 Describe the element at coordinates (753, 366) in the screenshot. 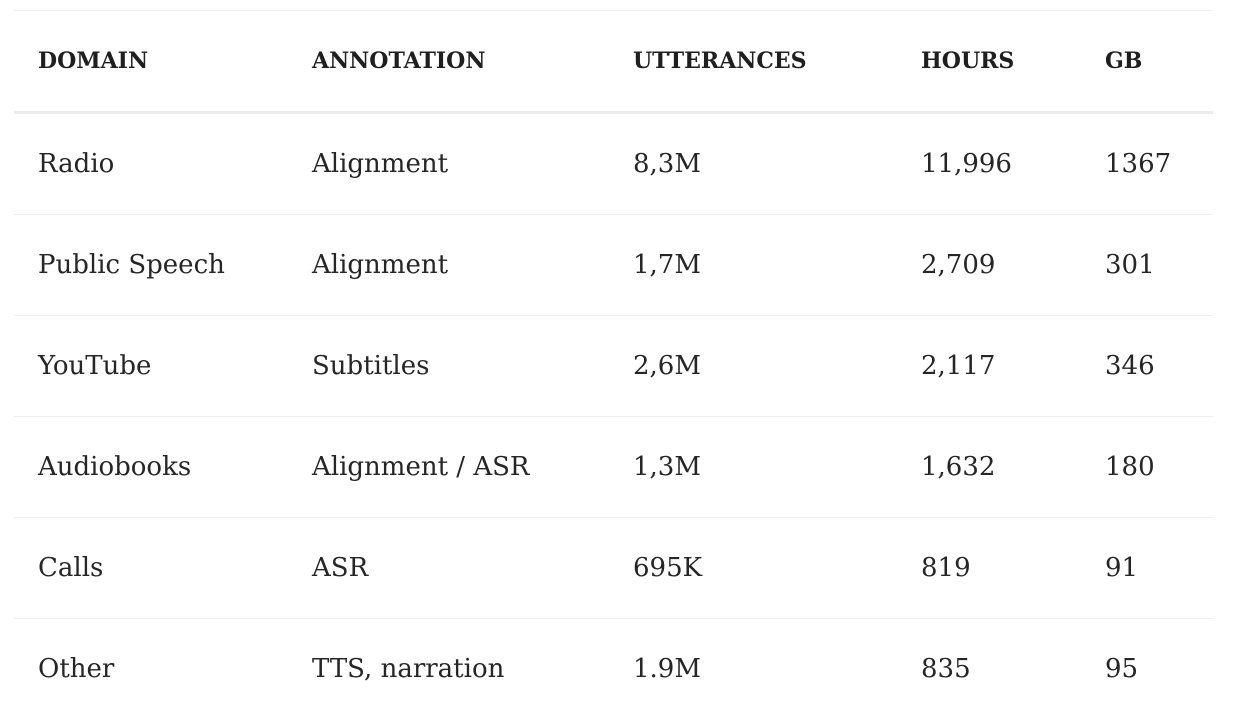

I see `cell-utterances: 2,6M` at that location.